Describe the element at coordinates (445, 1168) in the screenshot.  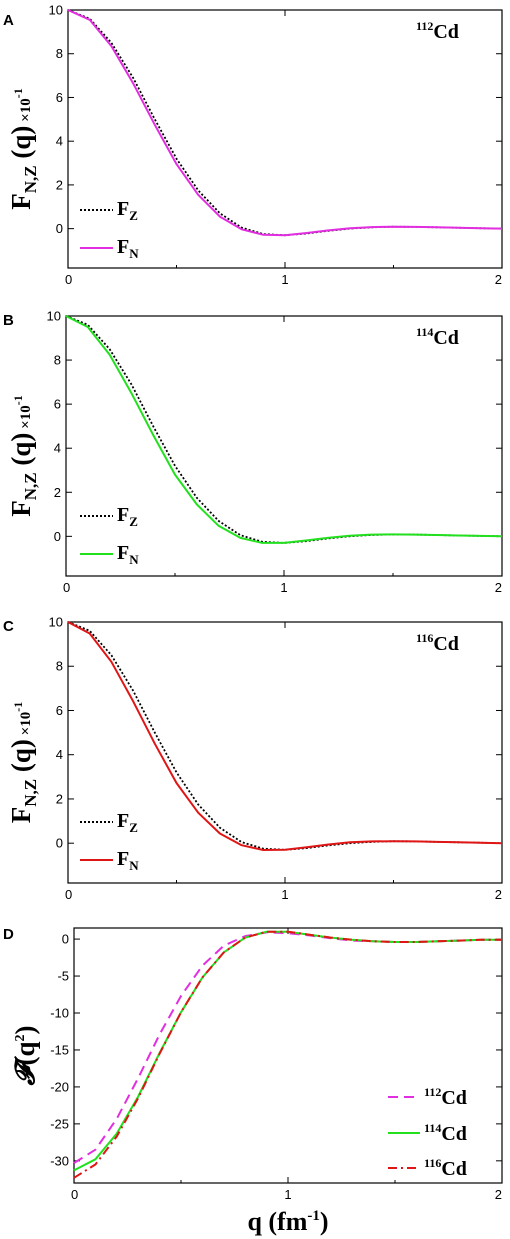
I see `legend-label-2: 116Cd` at that location.